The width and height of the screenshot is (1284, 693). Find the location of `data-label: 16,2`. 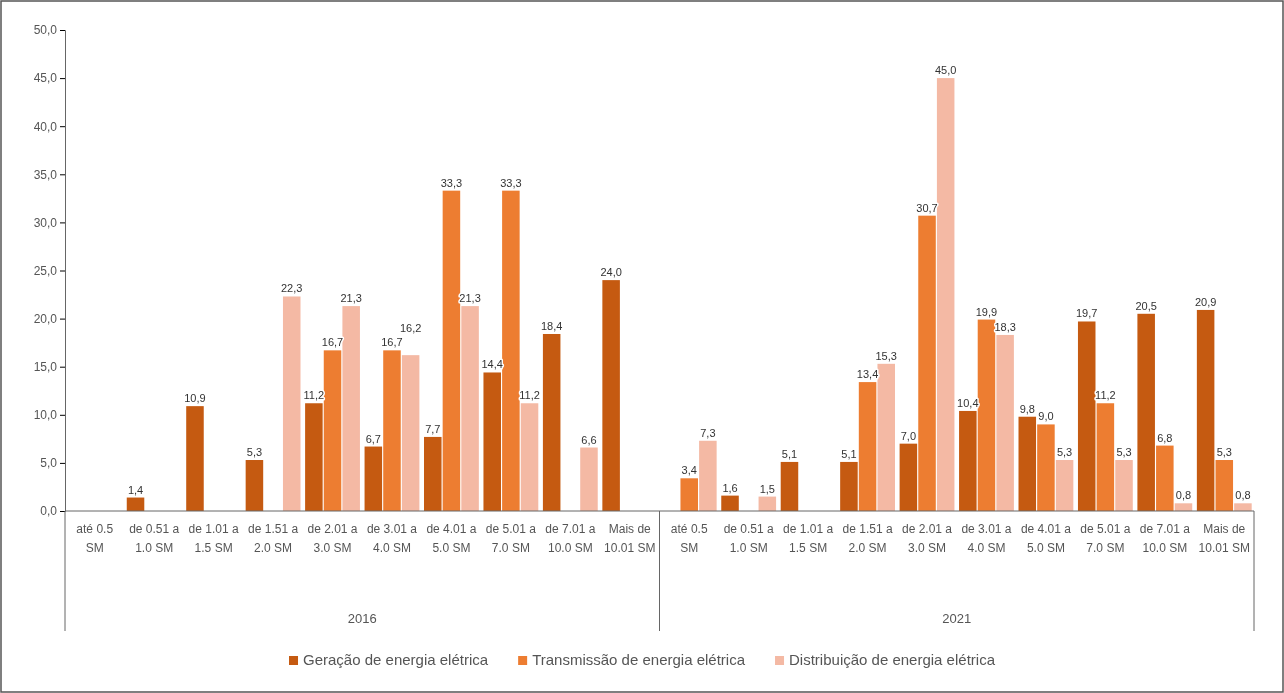

data-label: 16,2 is located at coordinates (410, 328).